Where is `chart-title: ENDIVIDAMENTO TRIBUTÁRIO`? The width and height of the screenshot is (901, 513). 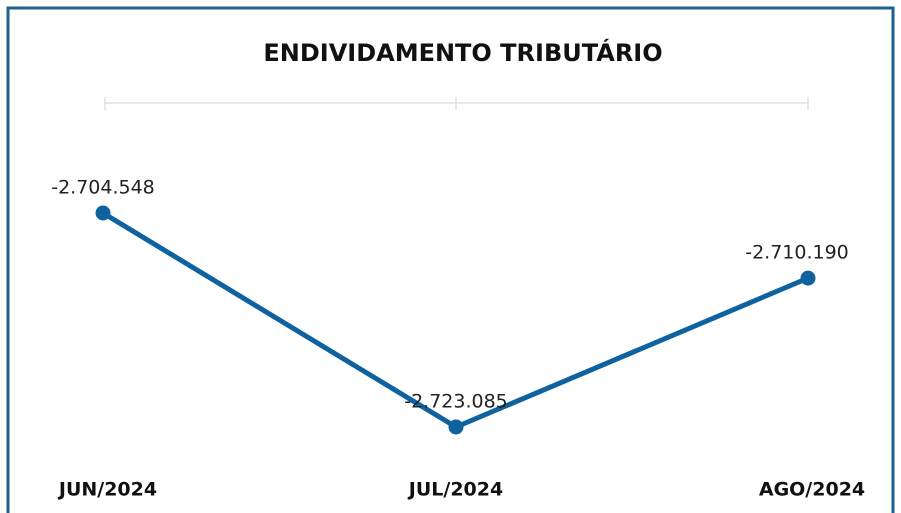
chart-title: ENDIVIDAMENTO TRIBUTÁRIO is located at coordinates (462, 52).